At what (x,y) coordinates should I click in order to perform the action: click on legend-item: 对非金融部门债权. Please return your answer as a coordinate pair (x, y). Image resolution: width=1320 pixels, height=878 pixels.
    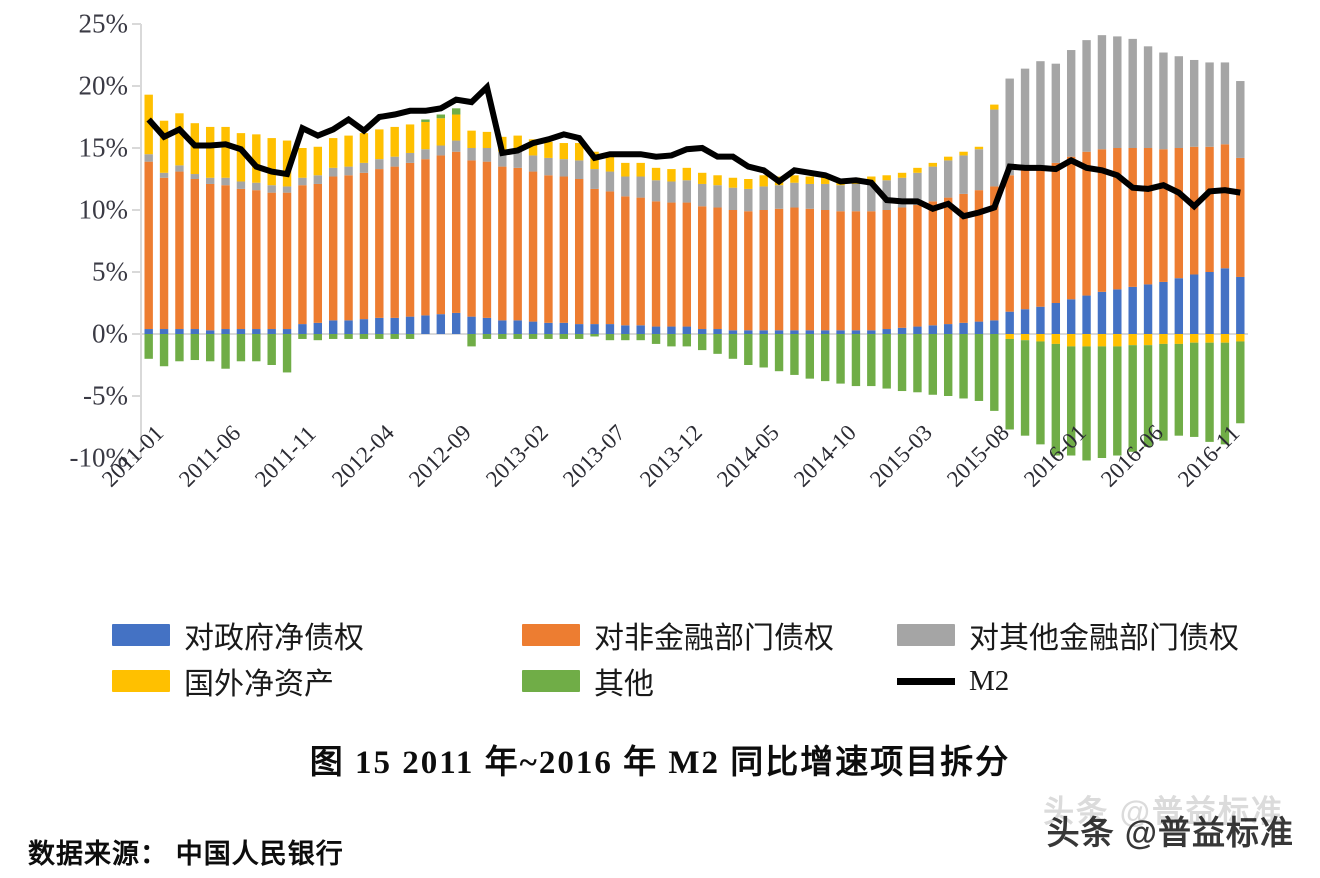
    Looking at the image, I should click on (709, 635).